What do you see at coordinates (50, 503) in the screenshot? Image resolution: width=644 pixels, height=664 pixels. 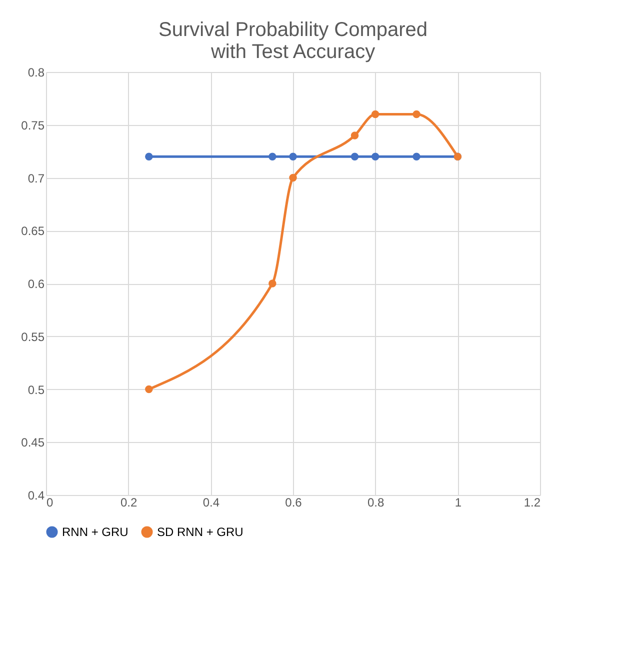 I see `x-tick-label: 0` at bounding box center [50, 503].